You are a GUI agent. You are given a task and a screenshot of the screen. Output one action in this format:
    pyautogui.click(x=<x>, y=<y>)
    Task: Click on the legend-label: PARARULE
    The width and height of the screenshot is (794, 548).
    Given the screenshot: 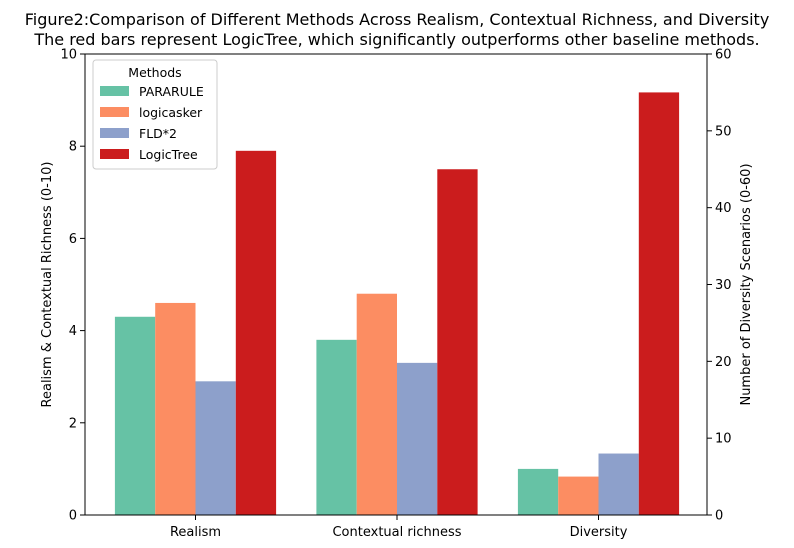 What is the action you would take?
    pyautogui.click(x=171, y=91)
    